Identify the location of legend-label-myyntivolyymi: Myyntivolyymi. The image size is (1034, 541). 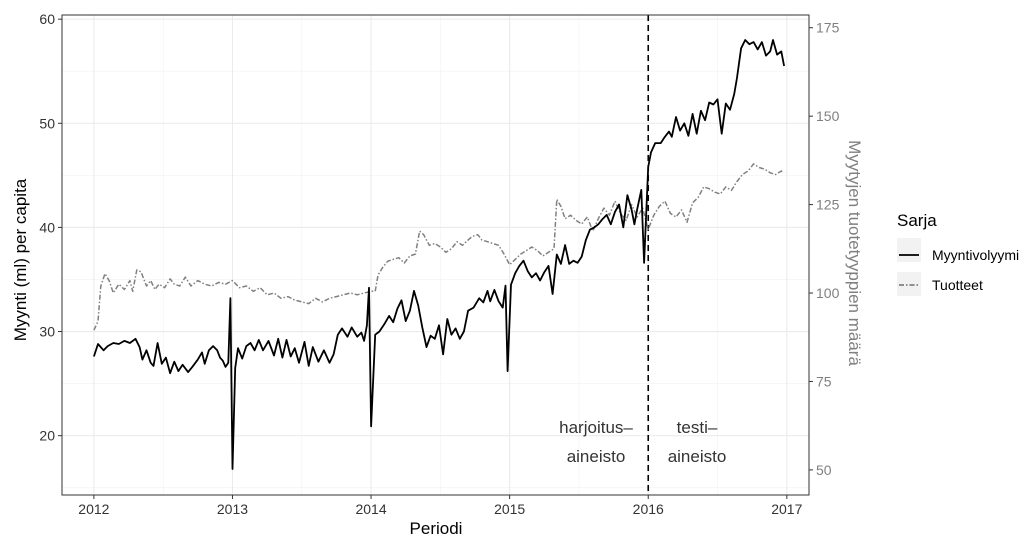
(975, 255).